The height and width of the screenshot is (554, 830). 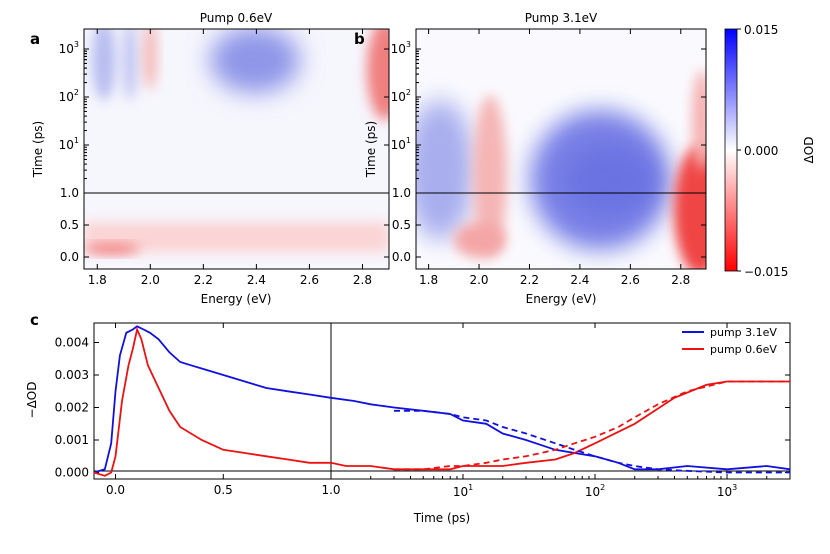 What do you see at coordinates (731, 150) in the screenshot?
I see `colorbar-gradient` at bounding box center [731, 150].